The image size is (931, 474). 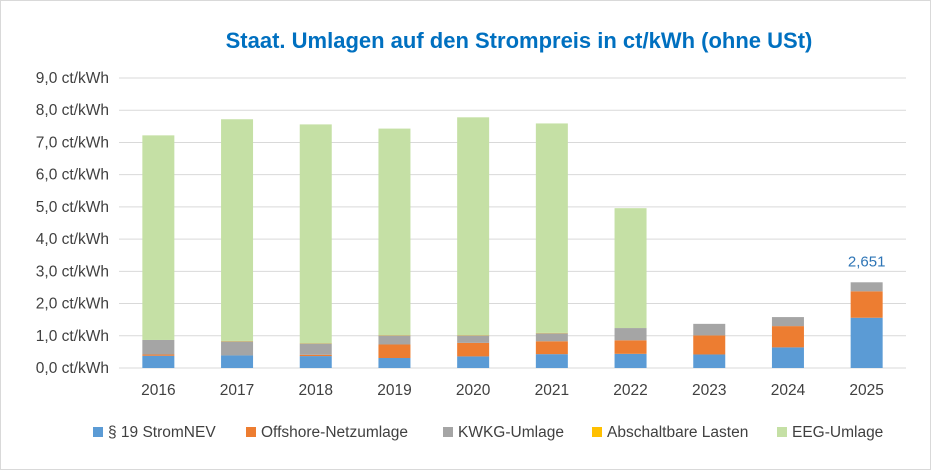 What do you see at coordinates (72, 336) in the screenshot?
I see `y-tick-label: 1,0 ct/kWh` at bounding box center [72, 336].